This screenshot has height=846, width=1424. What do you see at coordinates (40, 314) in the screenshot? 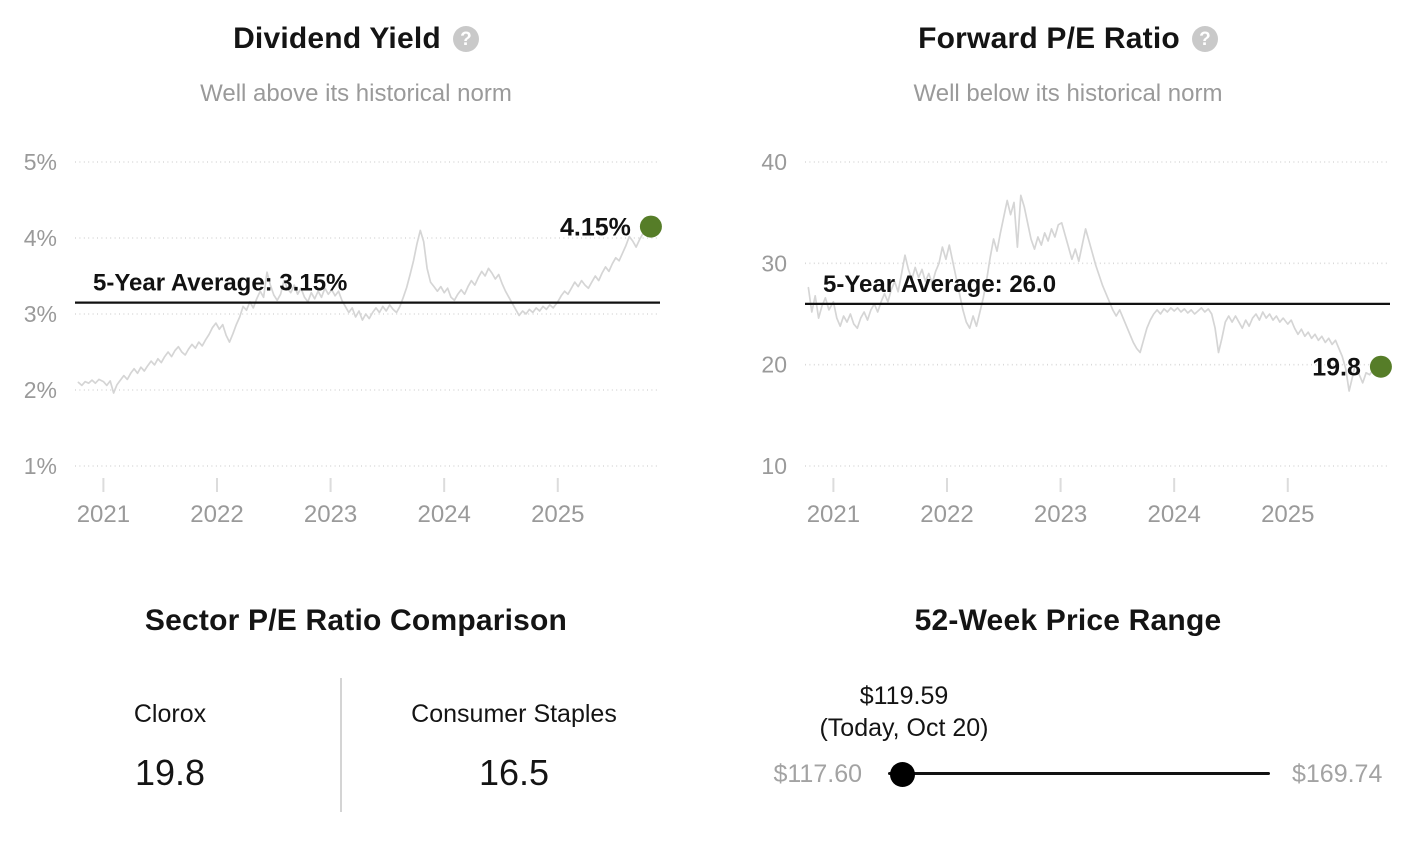
I see `y-axis-tick-label: 3%` at bounding box center [40, 314].